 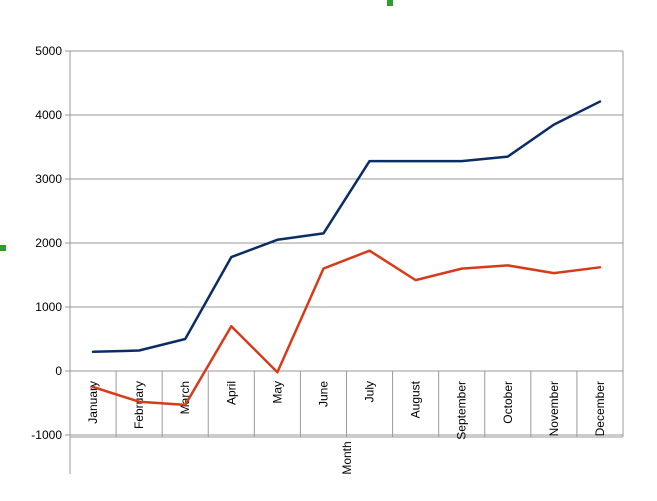 What do you see at coordinates (390, 3) in the screenshot?
I see `selection-handle-top` at bounding box center [390, 3].